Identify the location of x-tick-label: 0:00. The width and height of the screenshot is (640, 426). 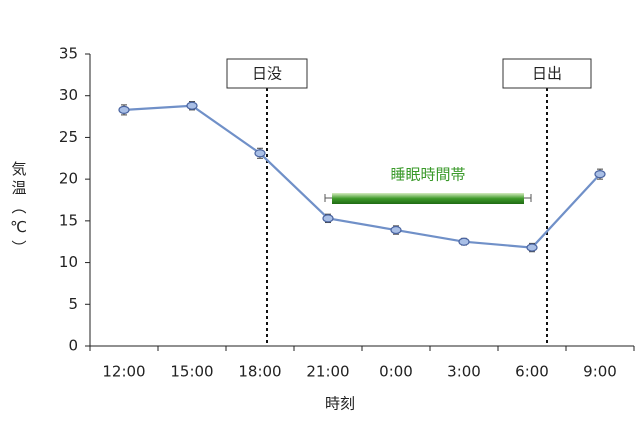
(396, 372).